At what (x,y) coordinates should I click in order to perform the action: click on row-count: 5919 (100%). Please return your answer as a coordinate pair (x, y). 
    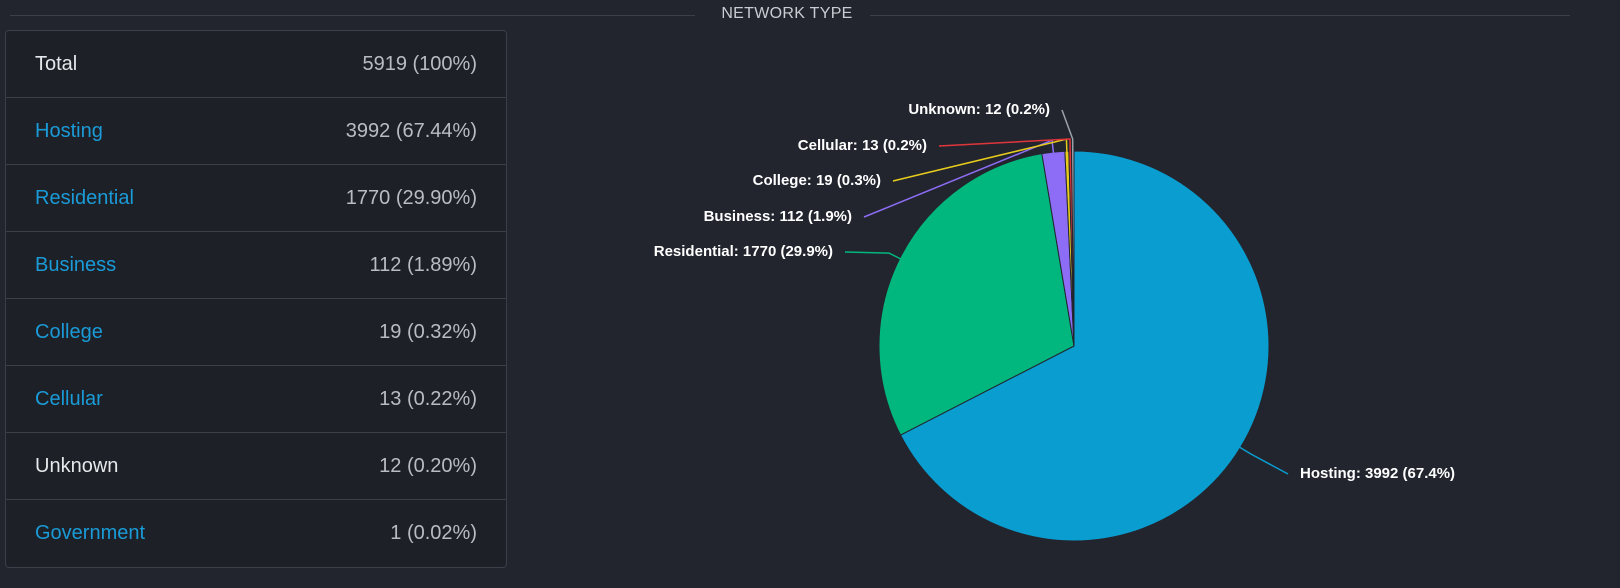
    Looking at the image, I should click on (419, 63).